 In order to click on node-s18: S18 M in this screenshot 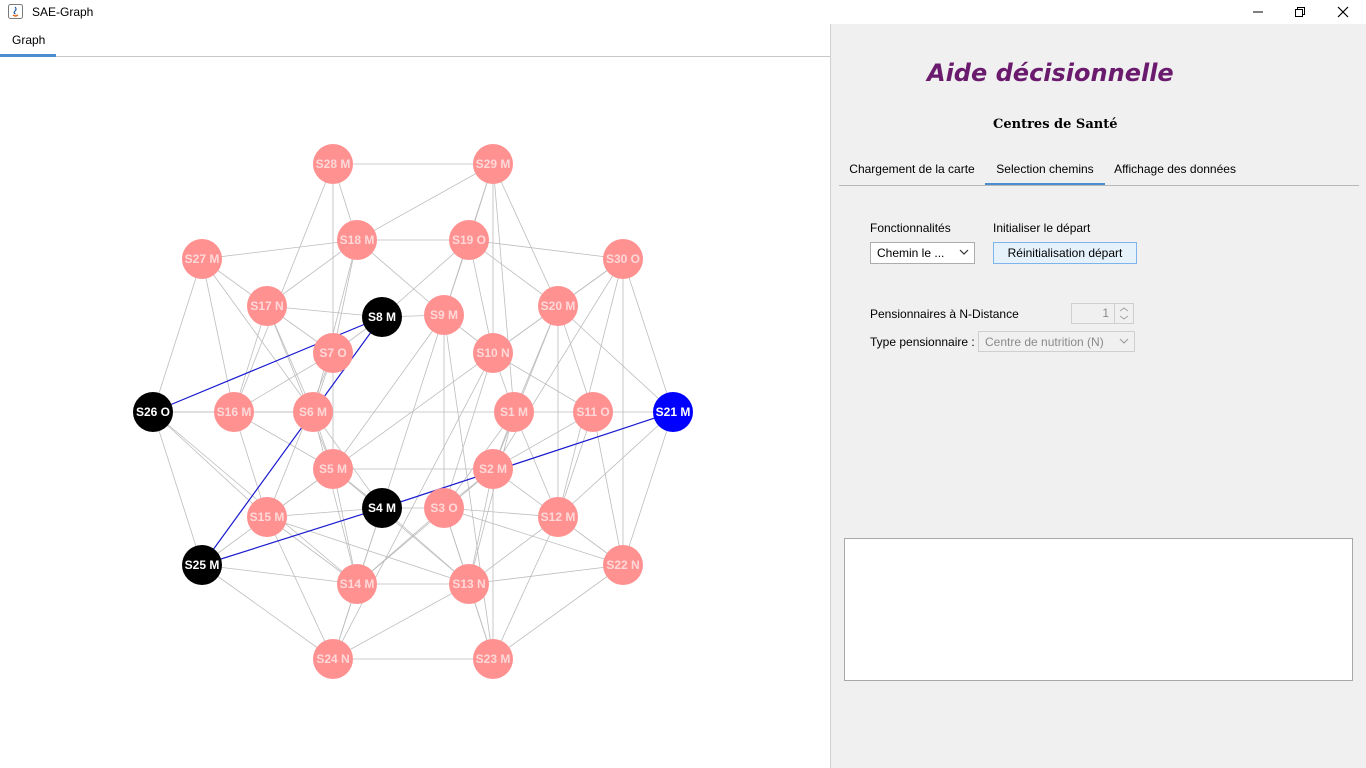, I will do `click(357, 240)`.